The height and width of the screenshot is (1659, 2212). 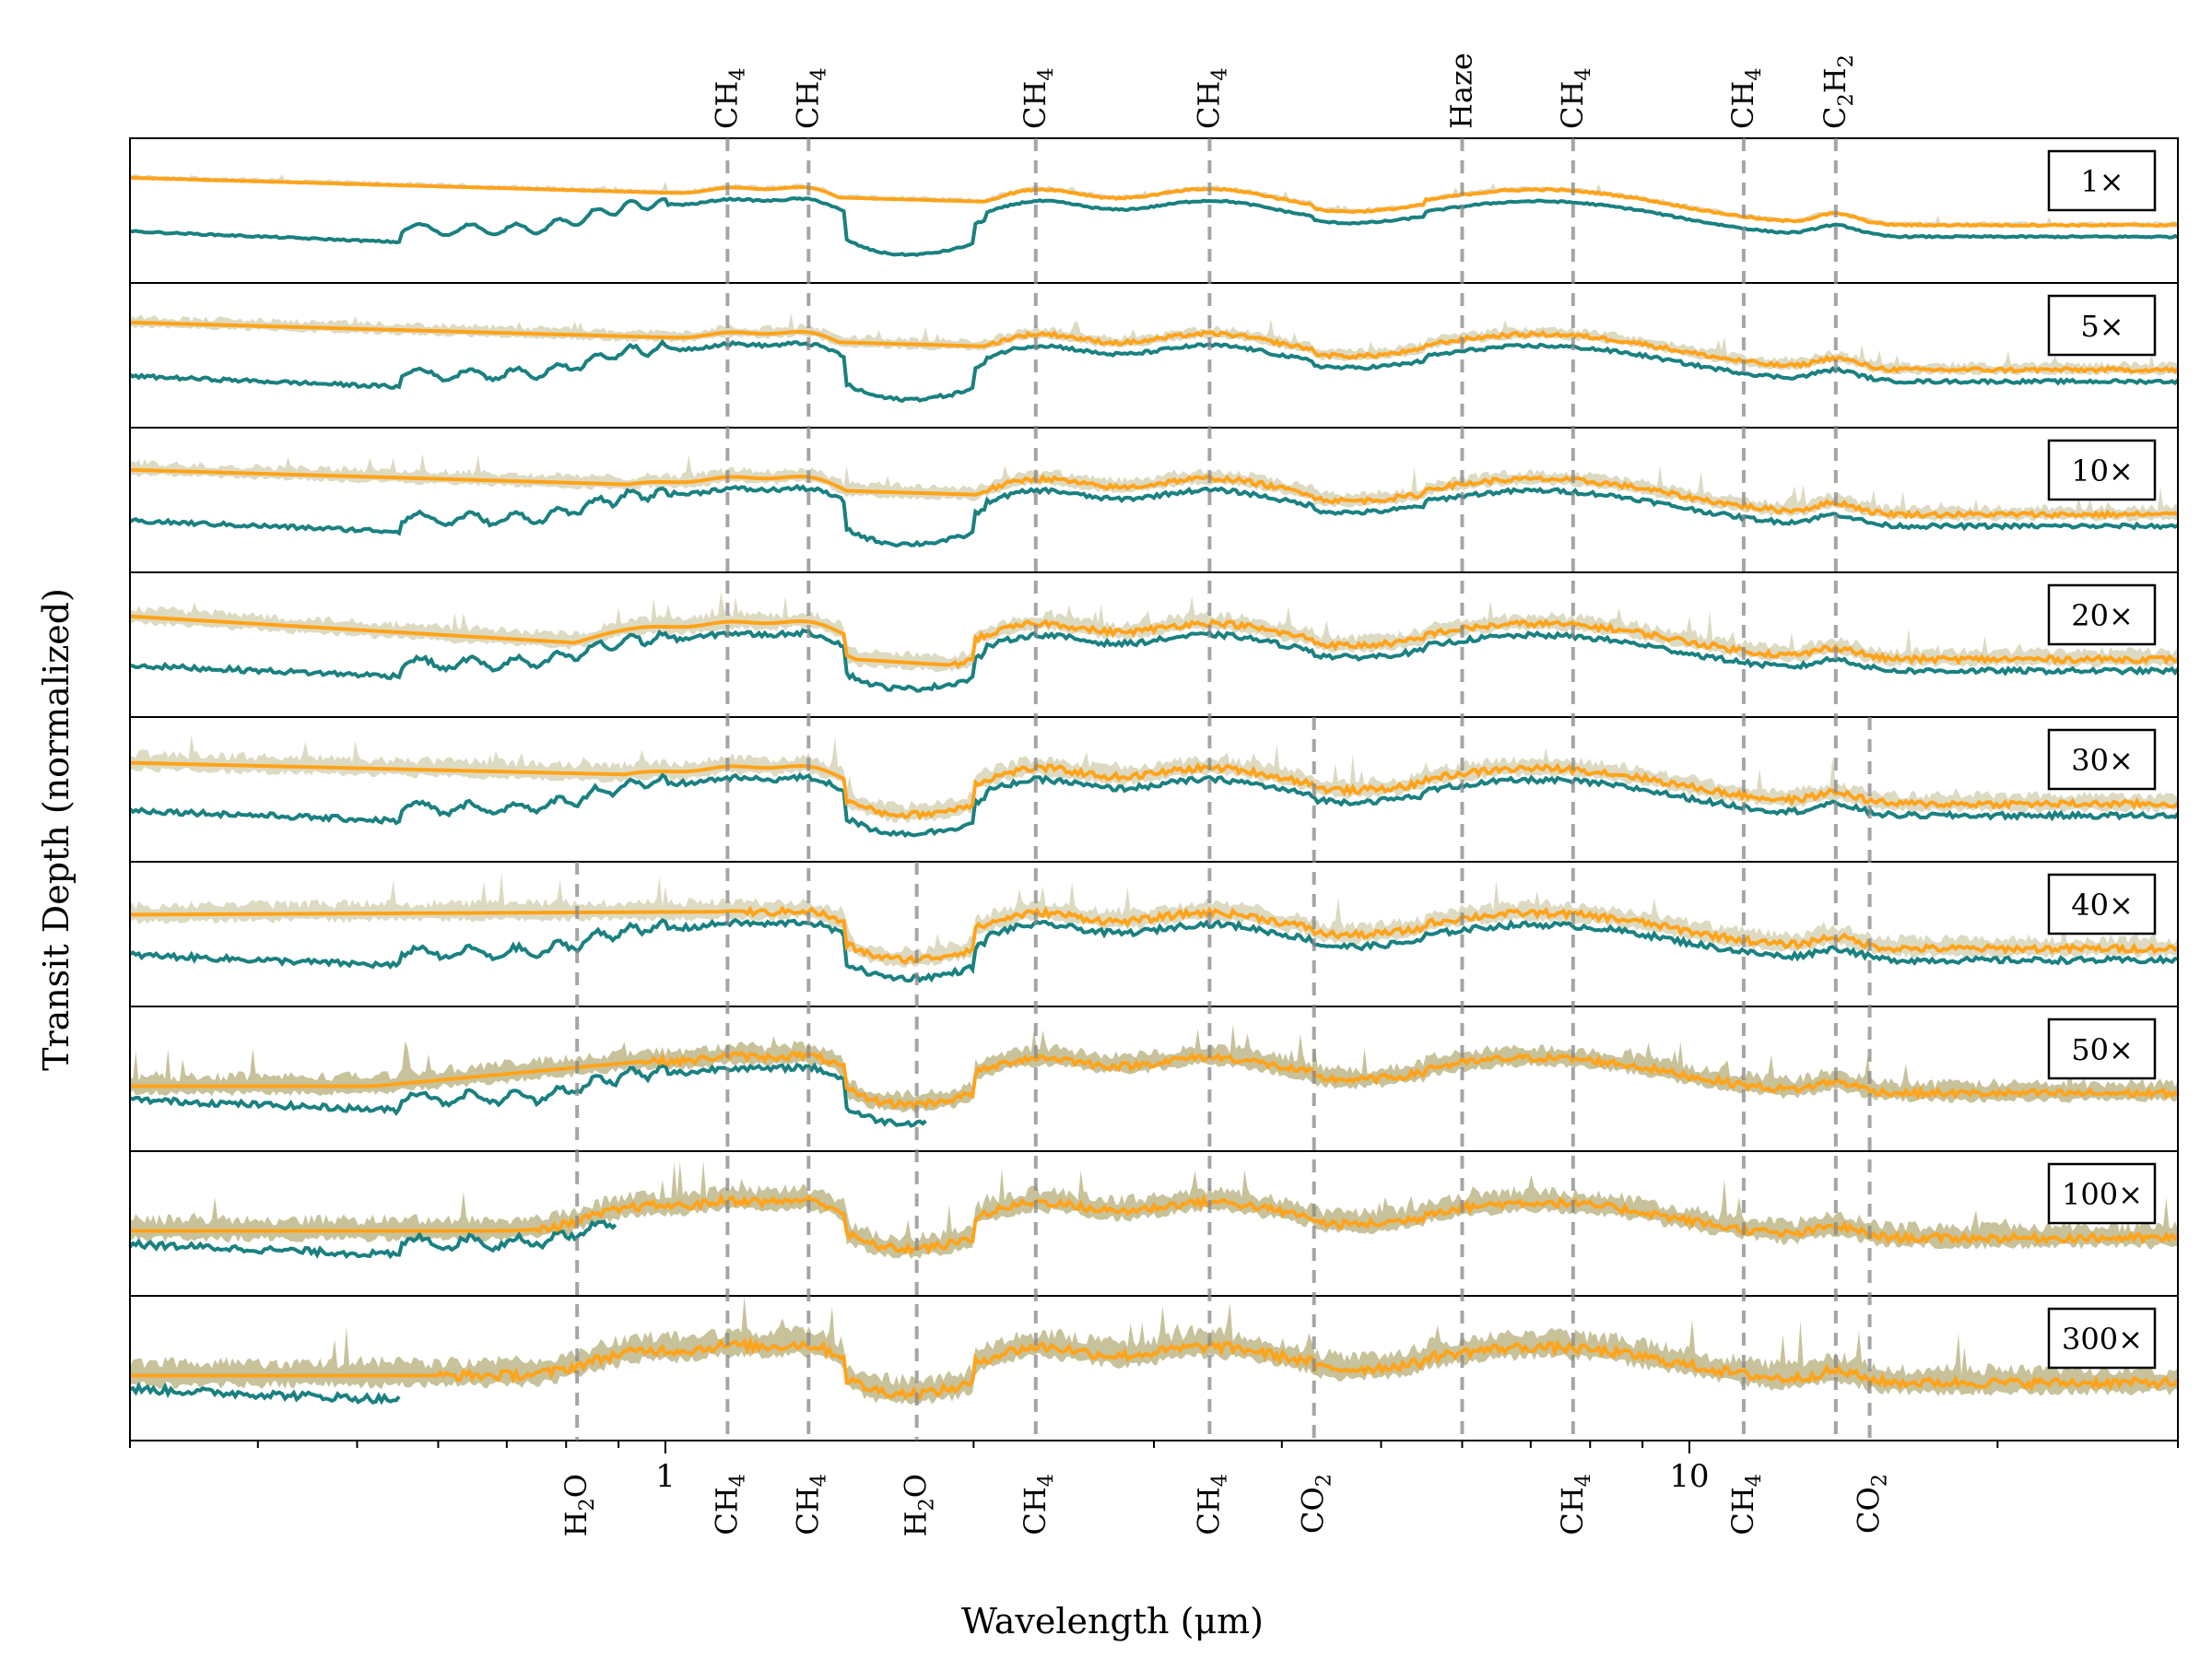 I want to click on panel-300x: 300×, so click(x=1154, y=1368).